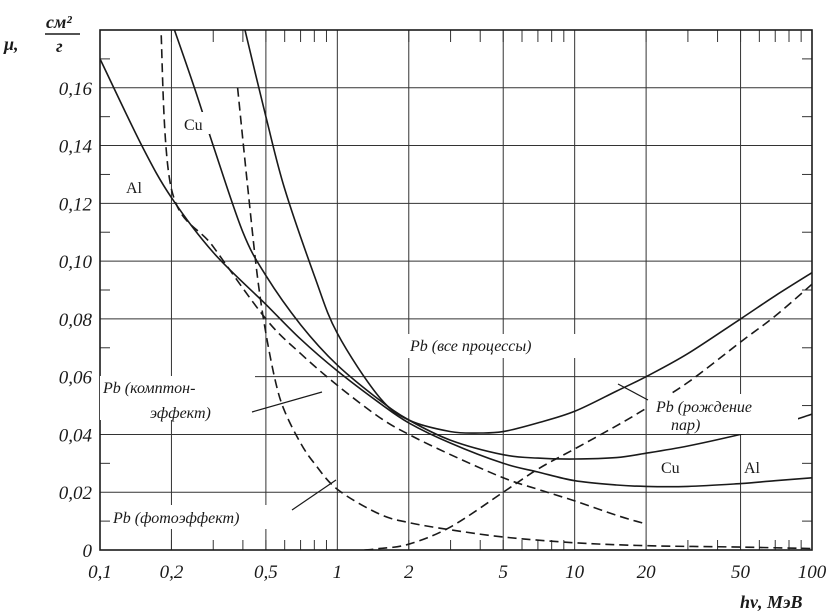  Describe the element at coordinates (76, 493) in the screenshot. I see `y-tick-label: 0,02` at that location.